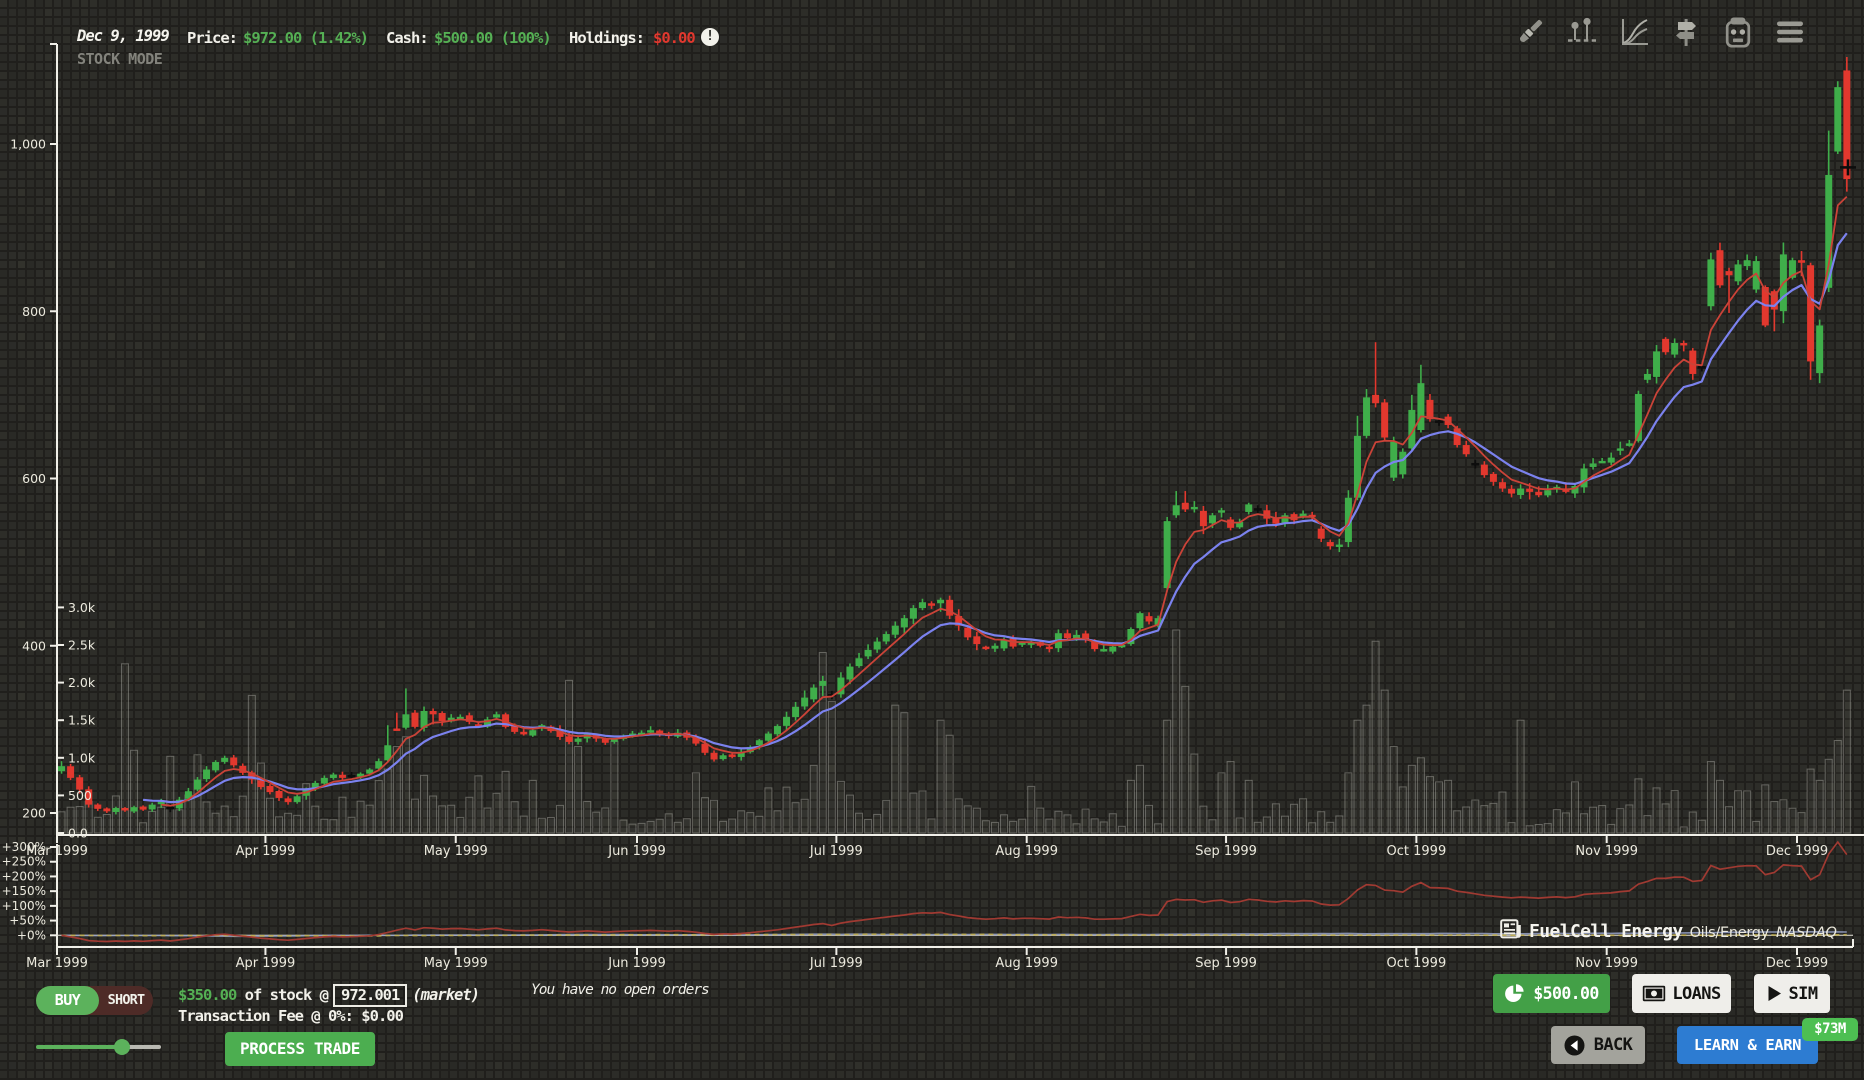 The image size is (1864, 1080). Describe the element at coordinates (126, 1000) in the screenshot. I see `short-button: SHORT` at that location.